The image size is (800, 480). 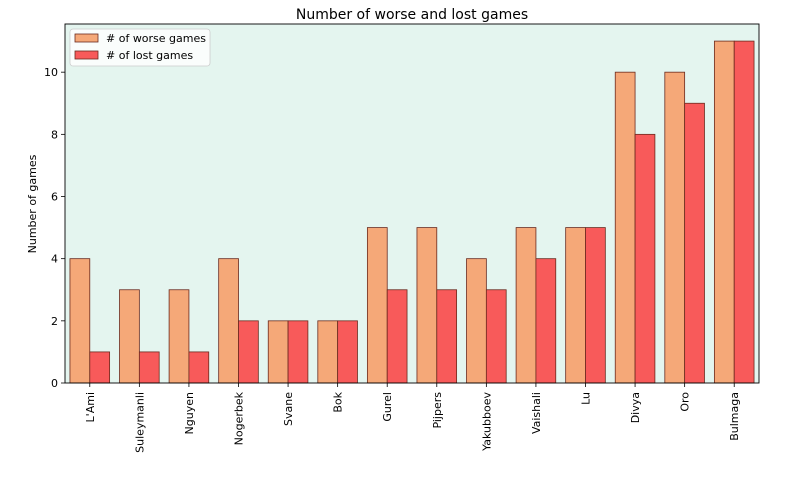 What do you see at coordinates (734, 416) in the screenshot?
I see `x-tick-label-13: Bulmaga` at bounding box center [734, 416].